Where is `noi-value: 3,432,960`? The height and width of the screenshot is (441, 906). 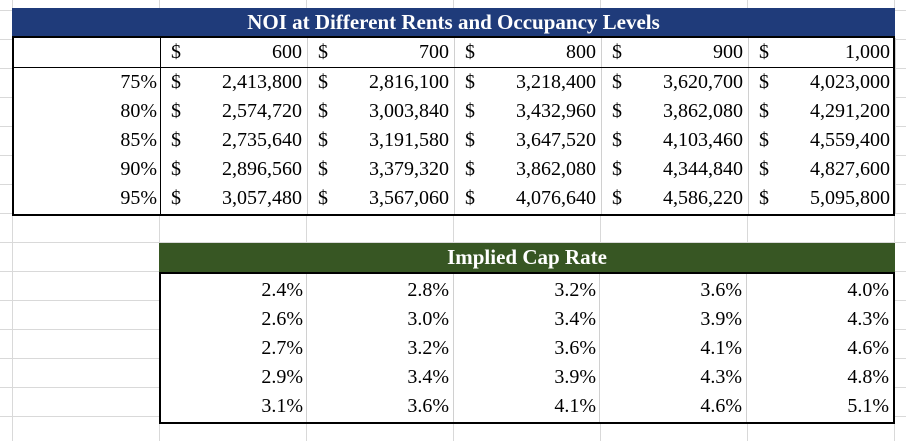
noi-value: 3,432,960 is located at coordinates (556, 111).